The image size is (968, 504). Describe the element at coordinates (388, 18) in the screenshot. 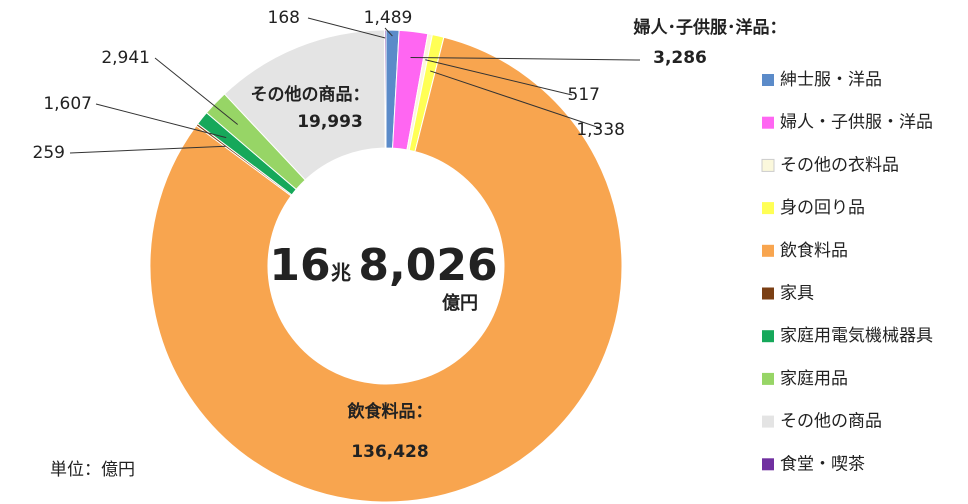

I see `value-label: 1,489` at that location.